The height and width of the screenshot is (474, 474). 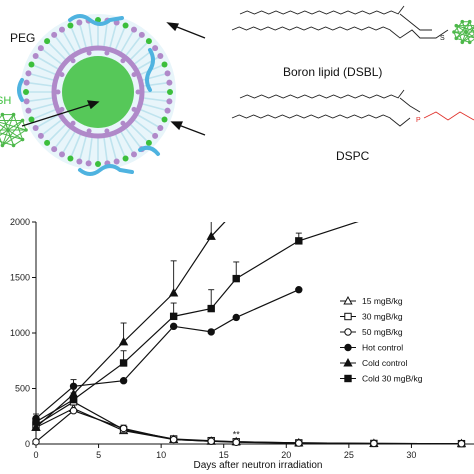 I want to click on boron-cluster-right-icon, so click(x=463, y=32).